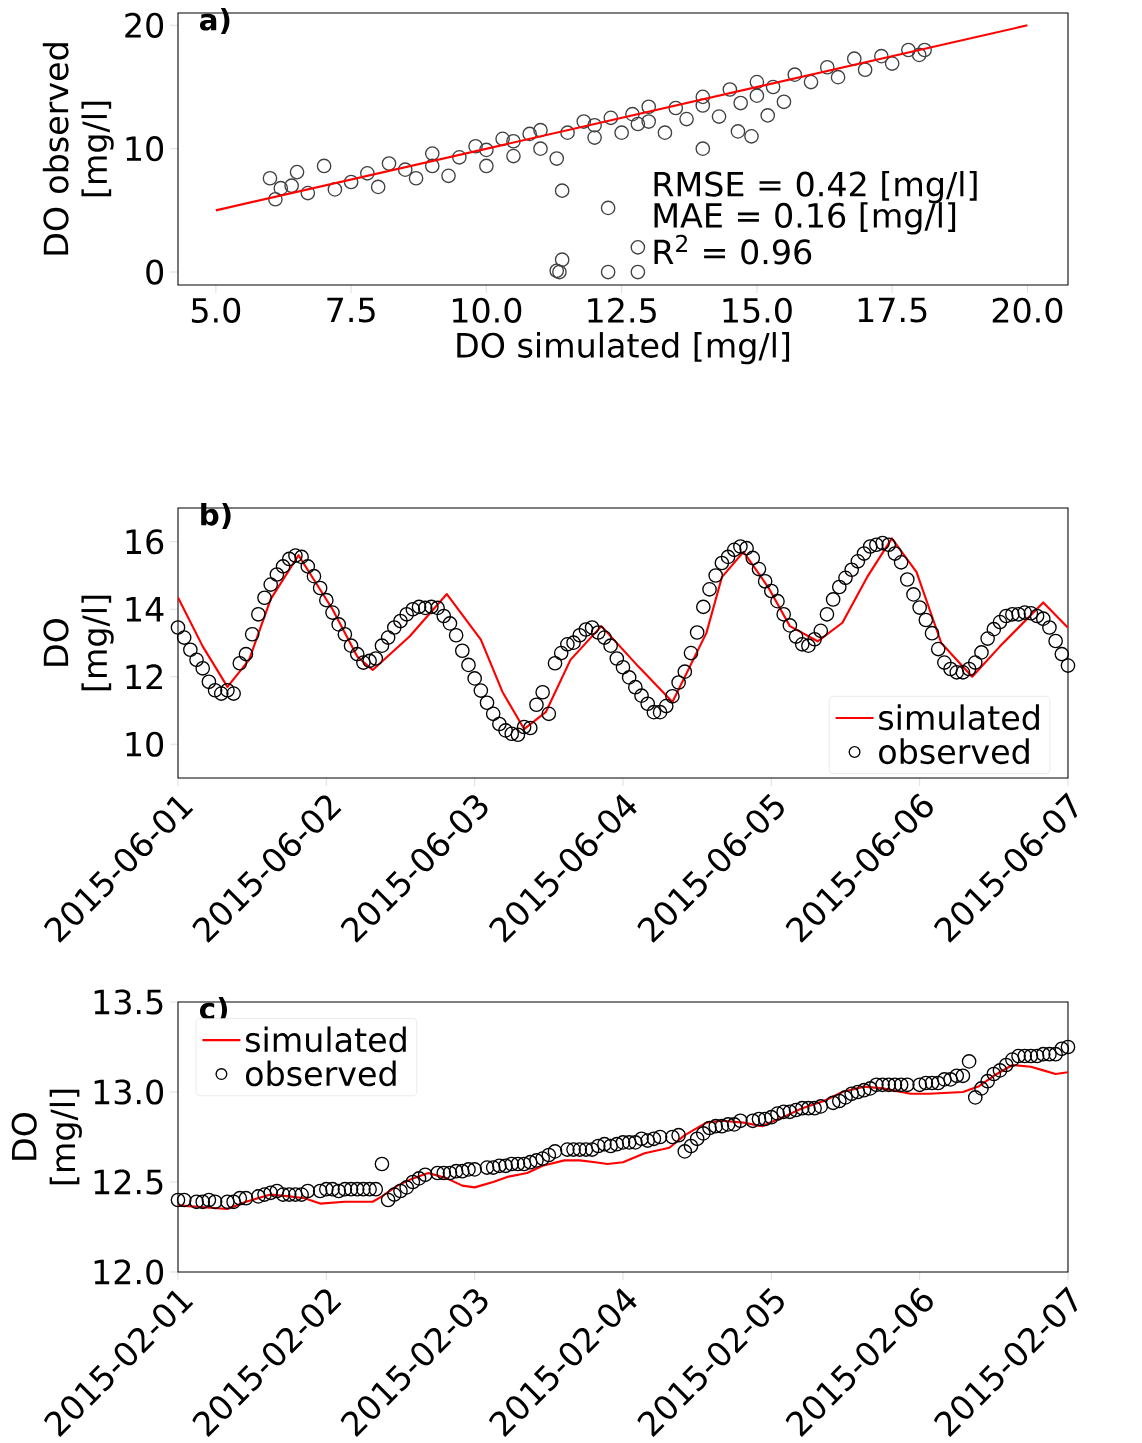  Describe the element at coordinates (216, 310) in the screenshot. I see `x-tick-label: 5.0` at that location.